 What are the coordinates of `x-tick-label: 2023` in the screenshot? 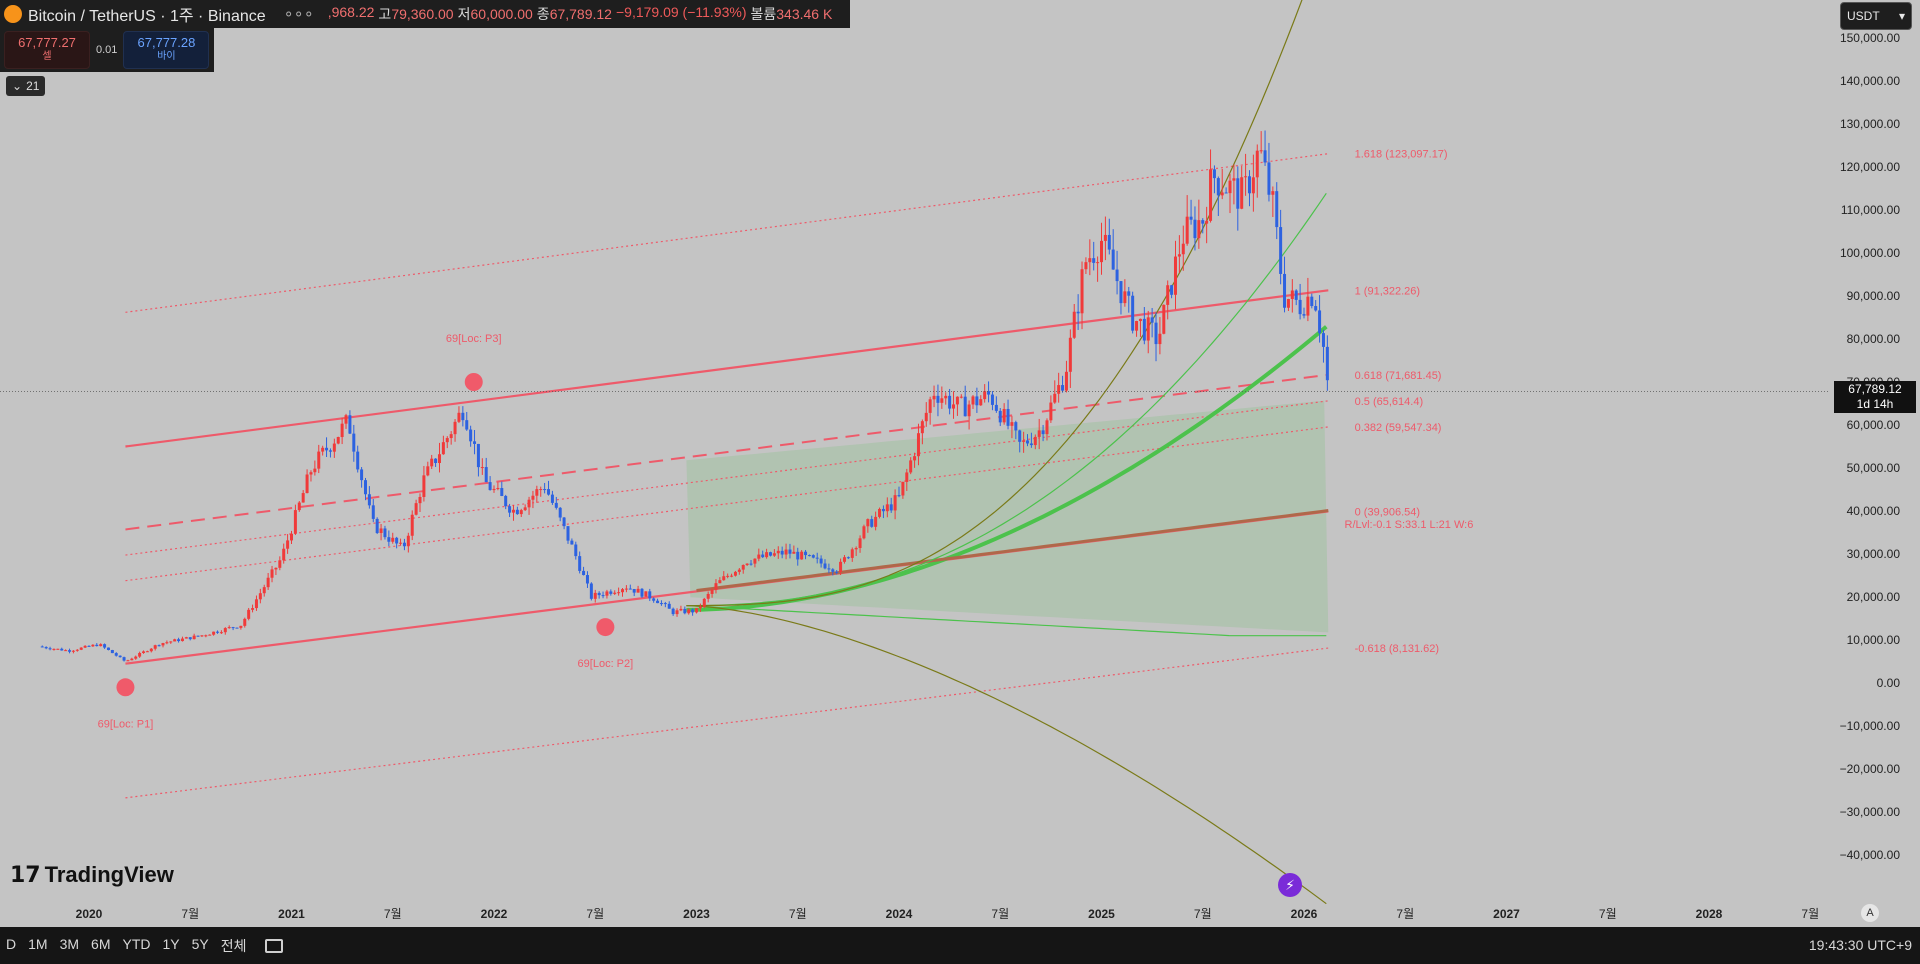 It's located at (696, 914).